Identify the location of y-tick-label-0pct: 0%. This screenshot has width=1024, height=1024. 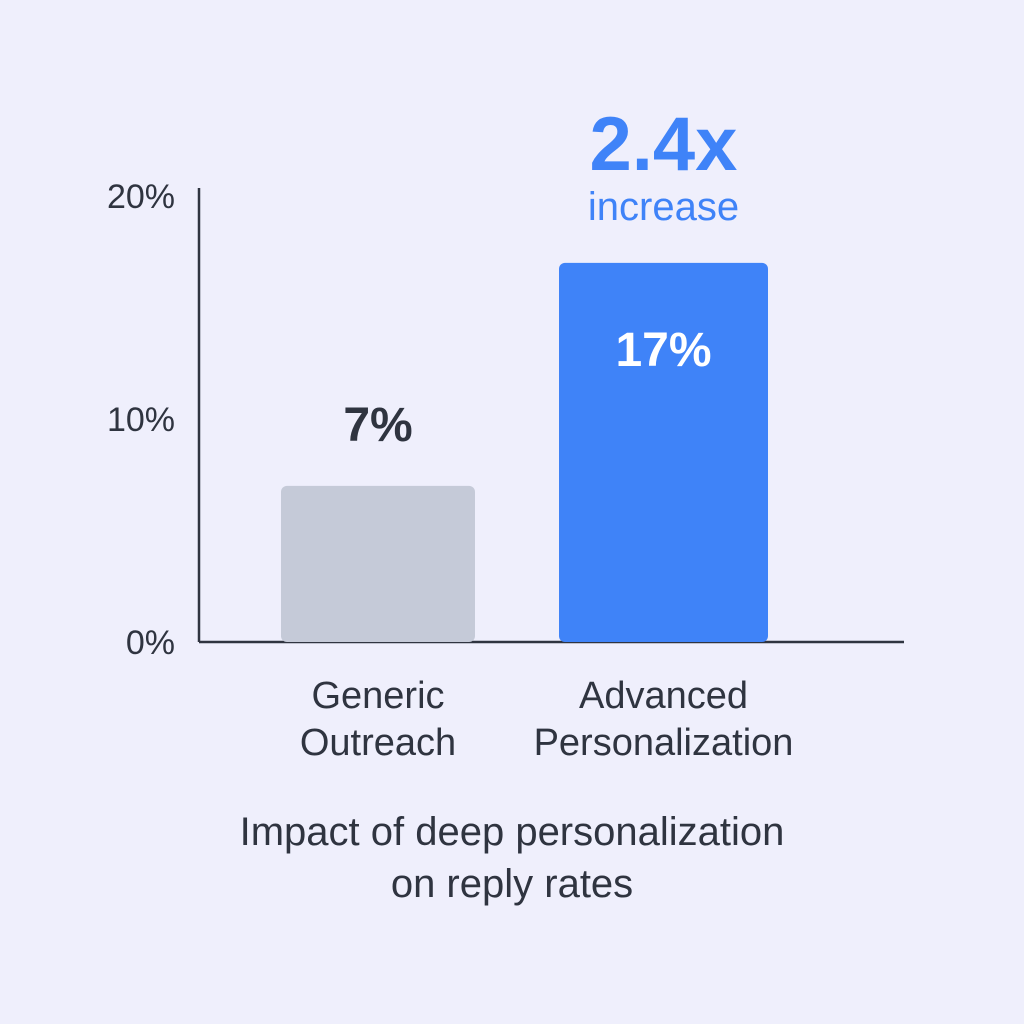
(150, 643).